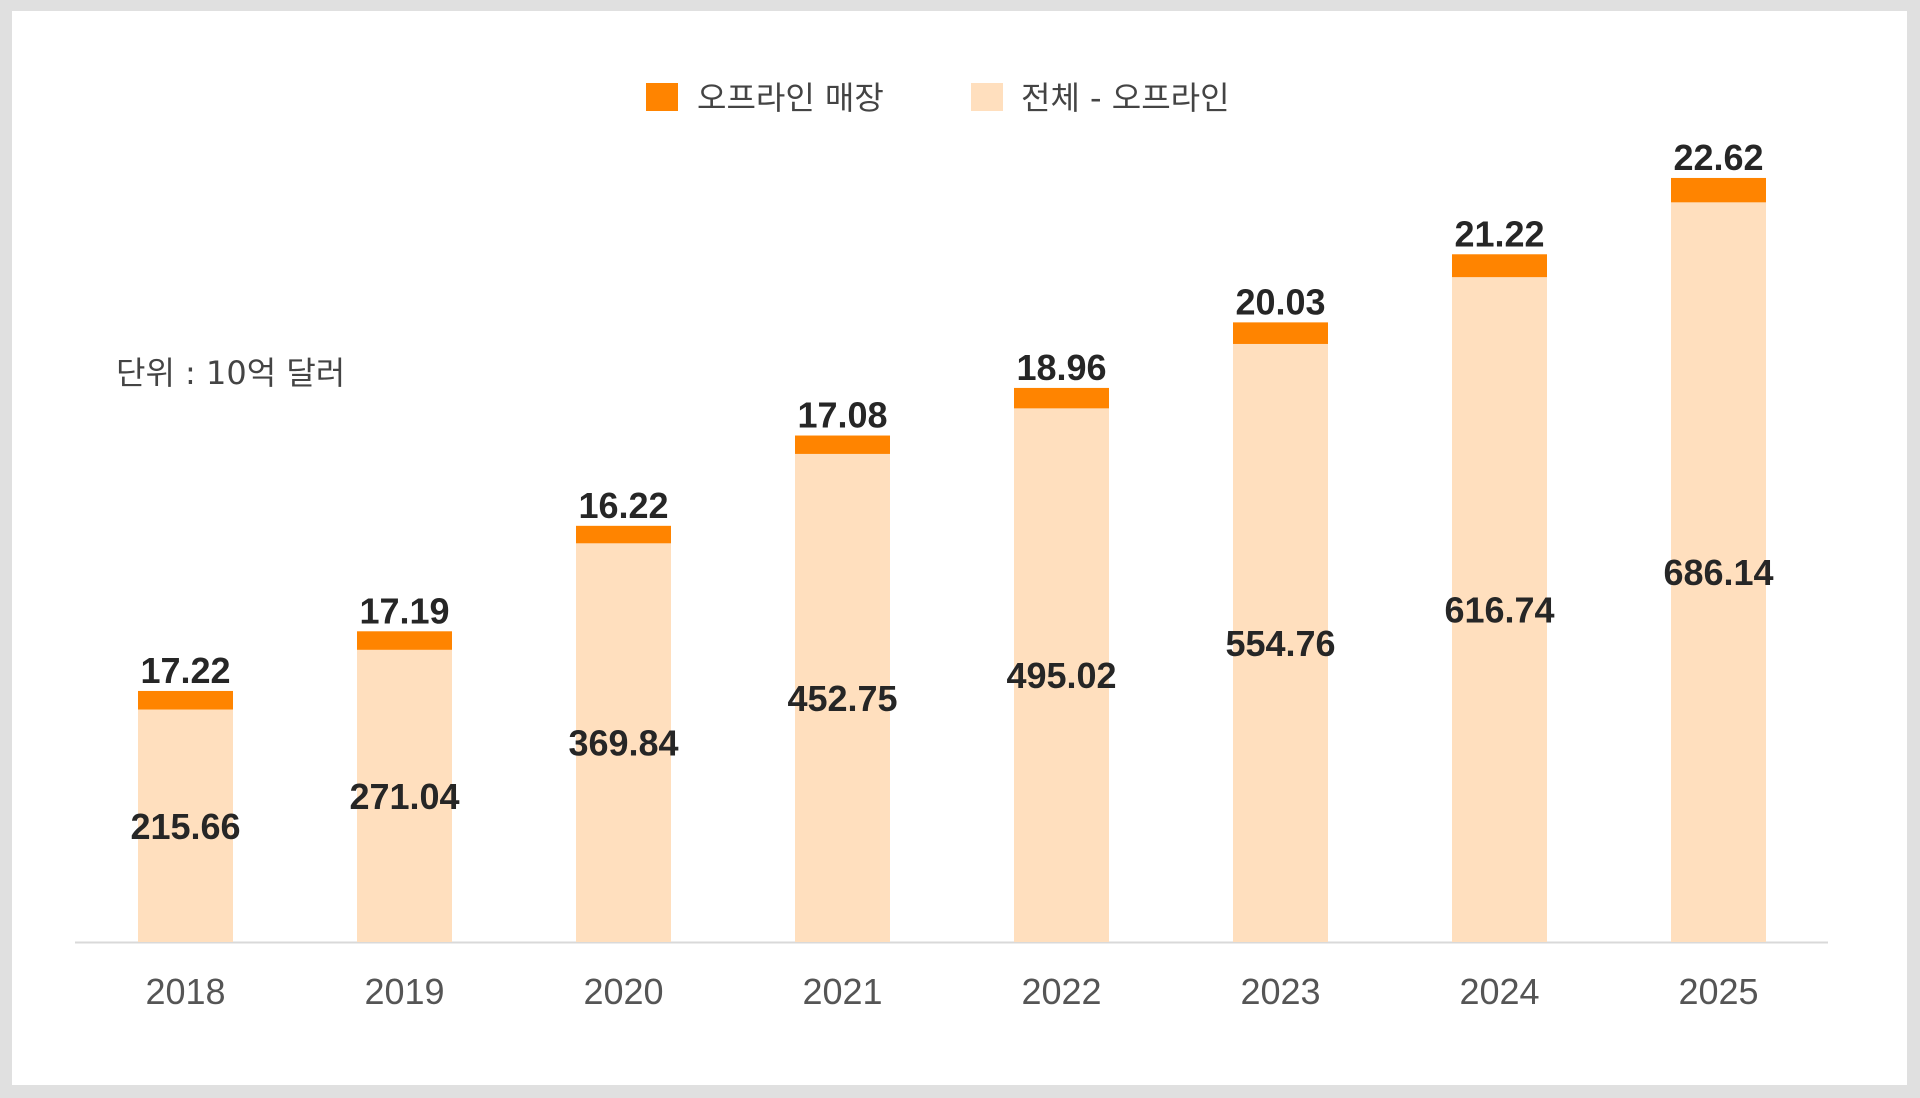 The width and height of the screenshot is (1920, 1098). Describe the element at coordinates (1280, 991) in the screenshot. I see `x-tick-2023: 2023` at that location.